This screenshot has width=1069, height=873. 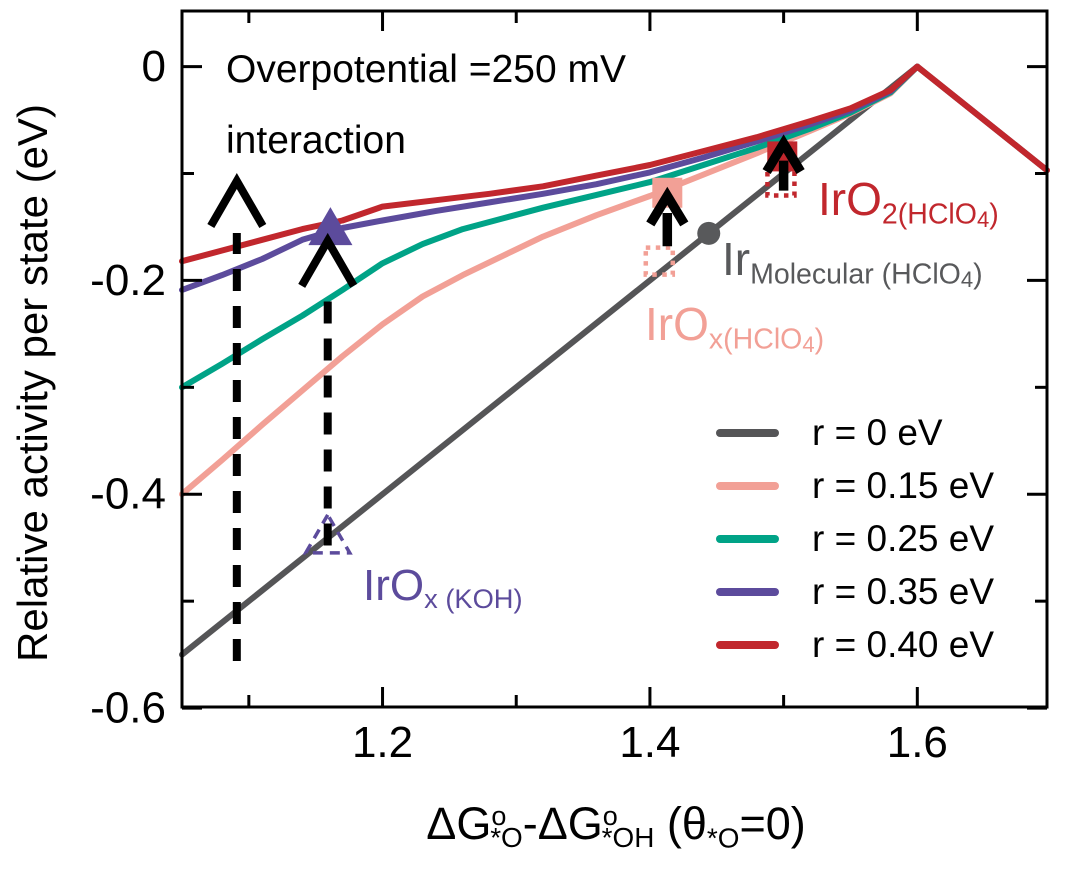 I want to click on rich-text: =0), so click(x=772, y=823).